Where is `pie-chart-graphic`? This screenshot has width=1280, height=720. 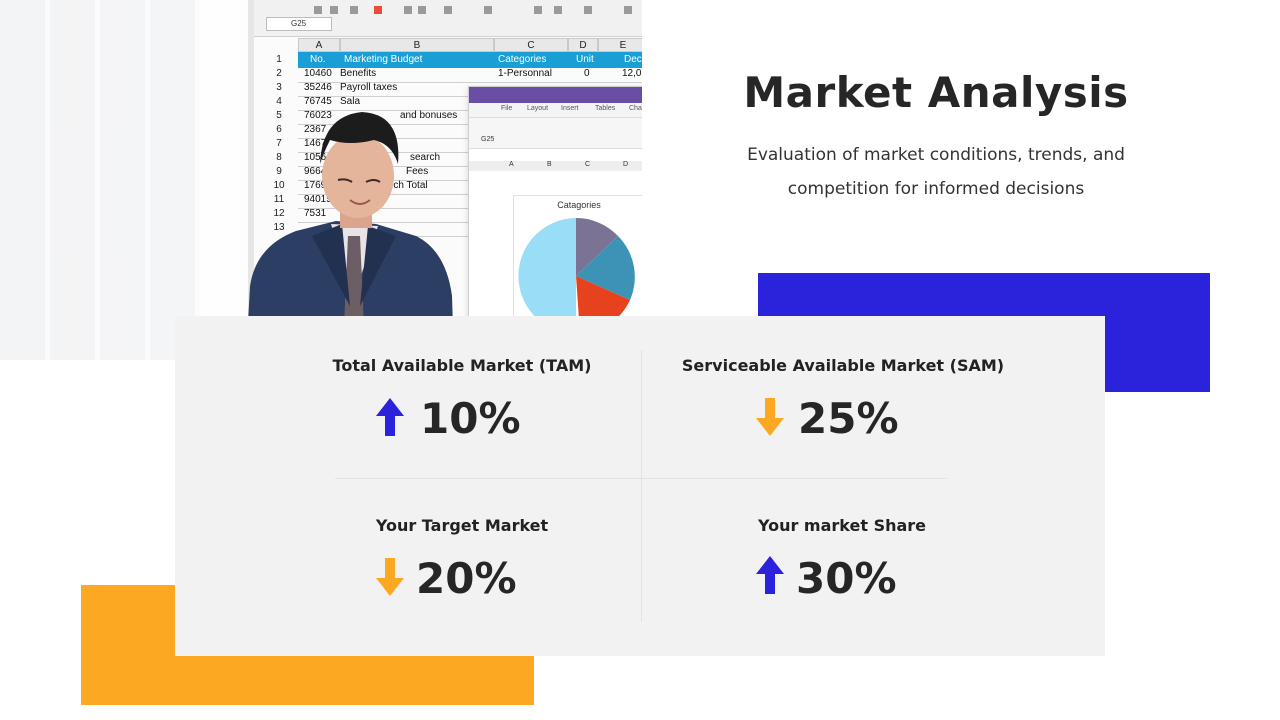 pie-chart-graphic is located at coordinates (576, 276).